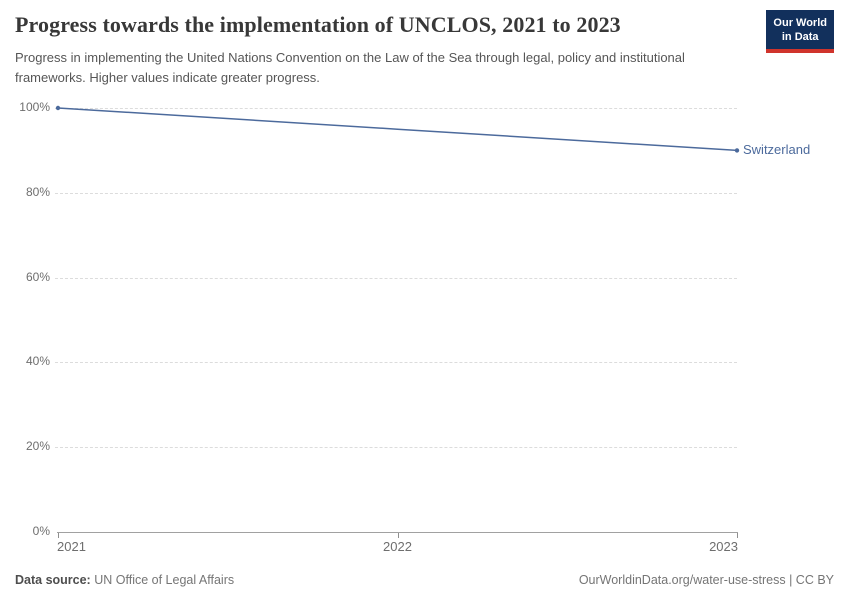  What do you see at coordinates (164, 580) in the screenshot?
I see `data-source-value: UN Office of Legal Affairs` at bounding box center [164, 580].